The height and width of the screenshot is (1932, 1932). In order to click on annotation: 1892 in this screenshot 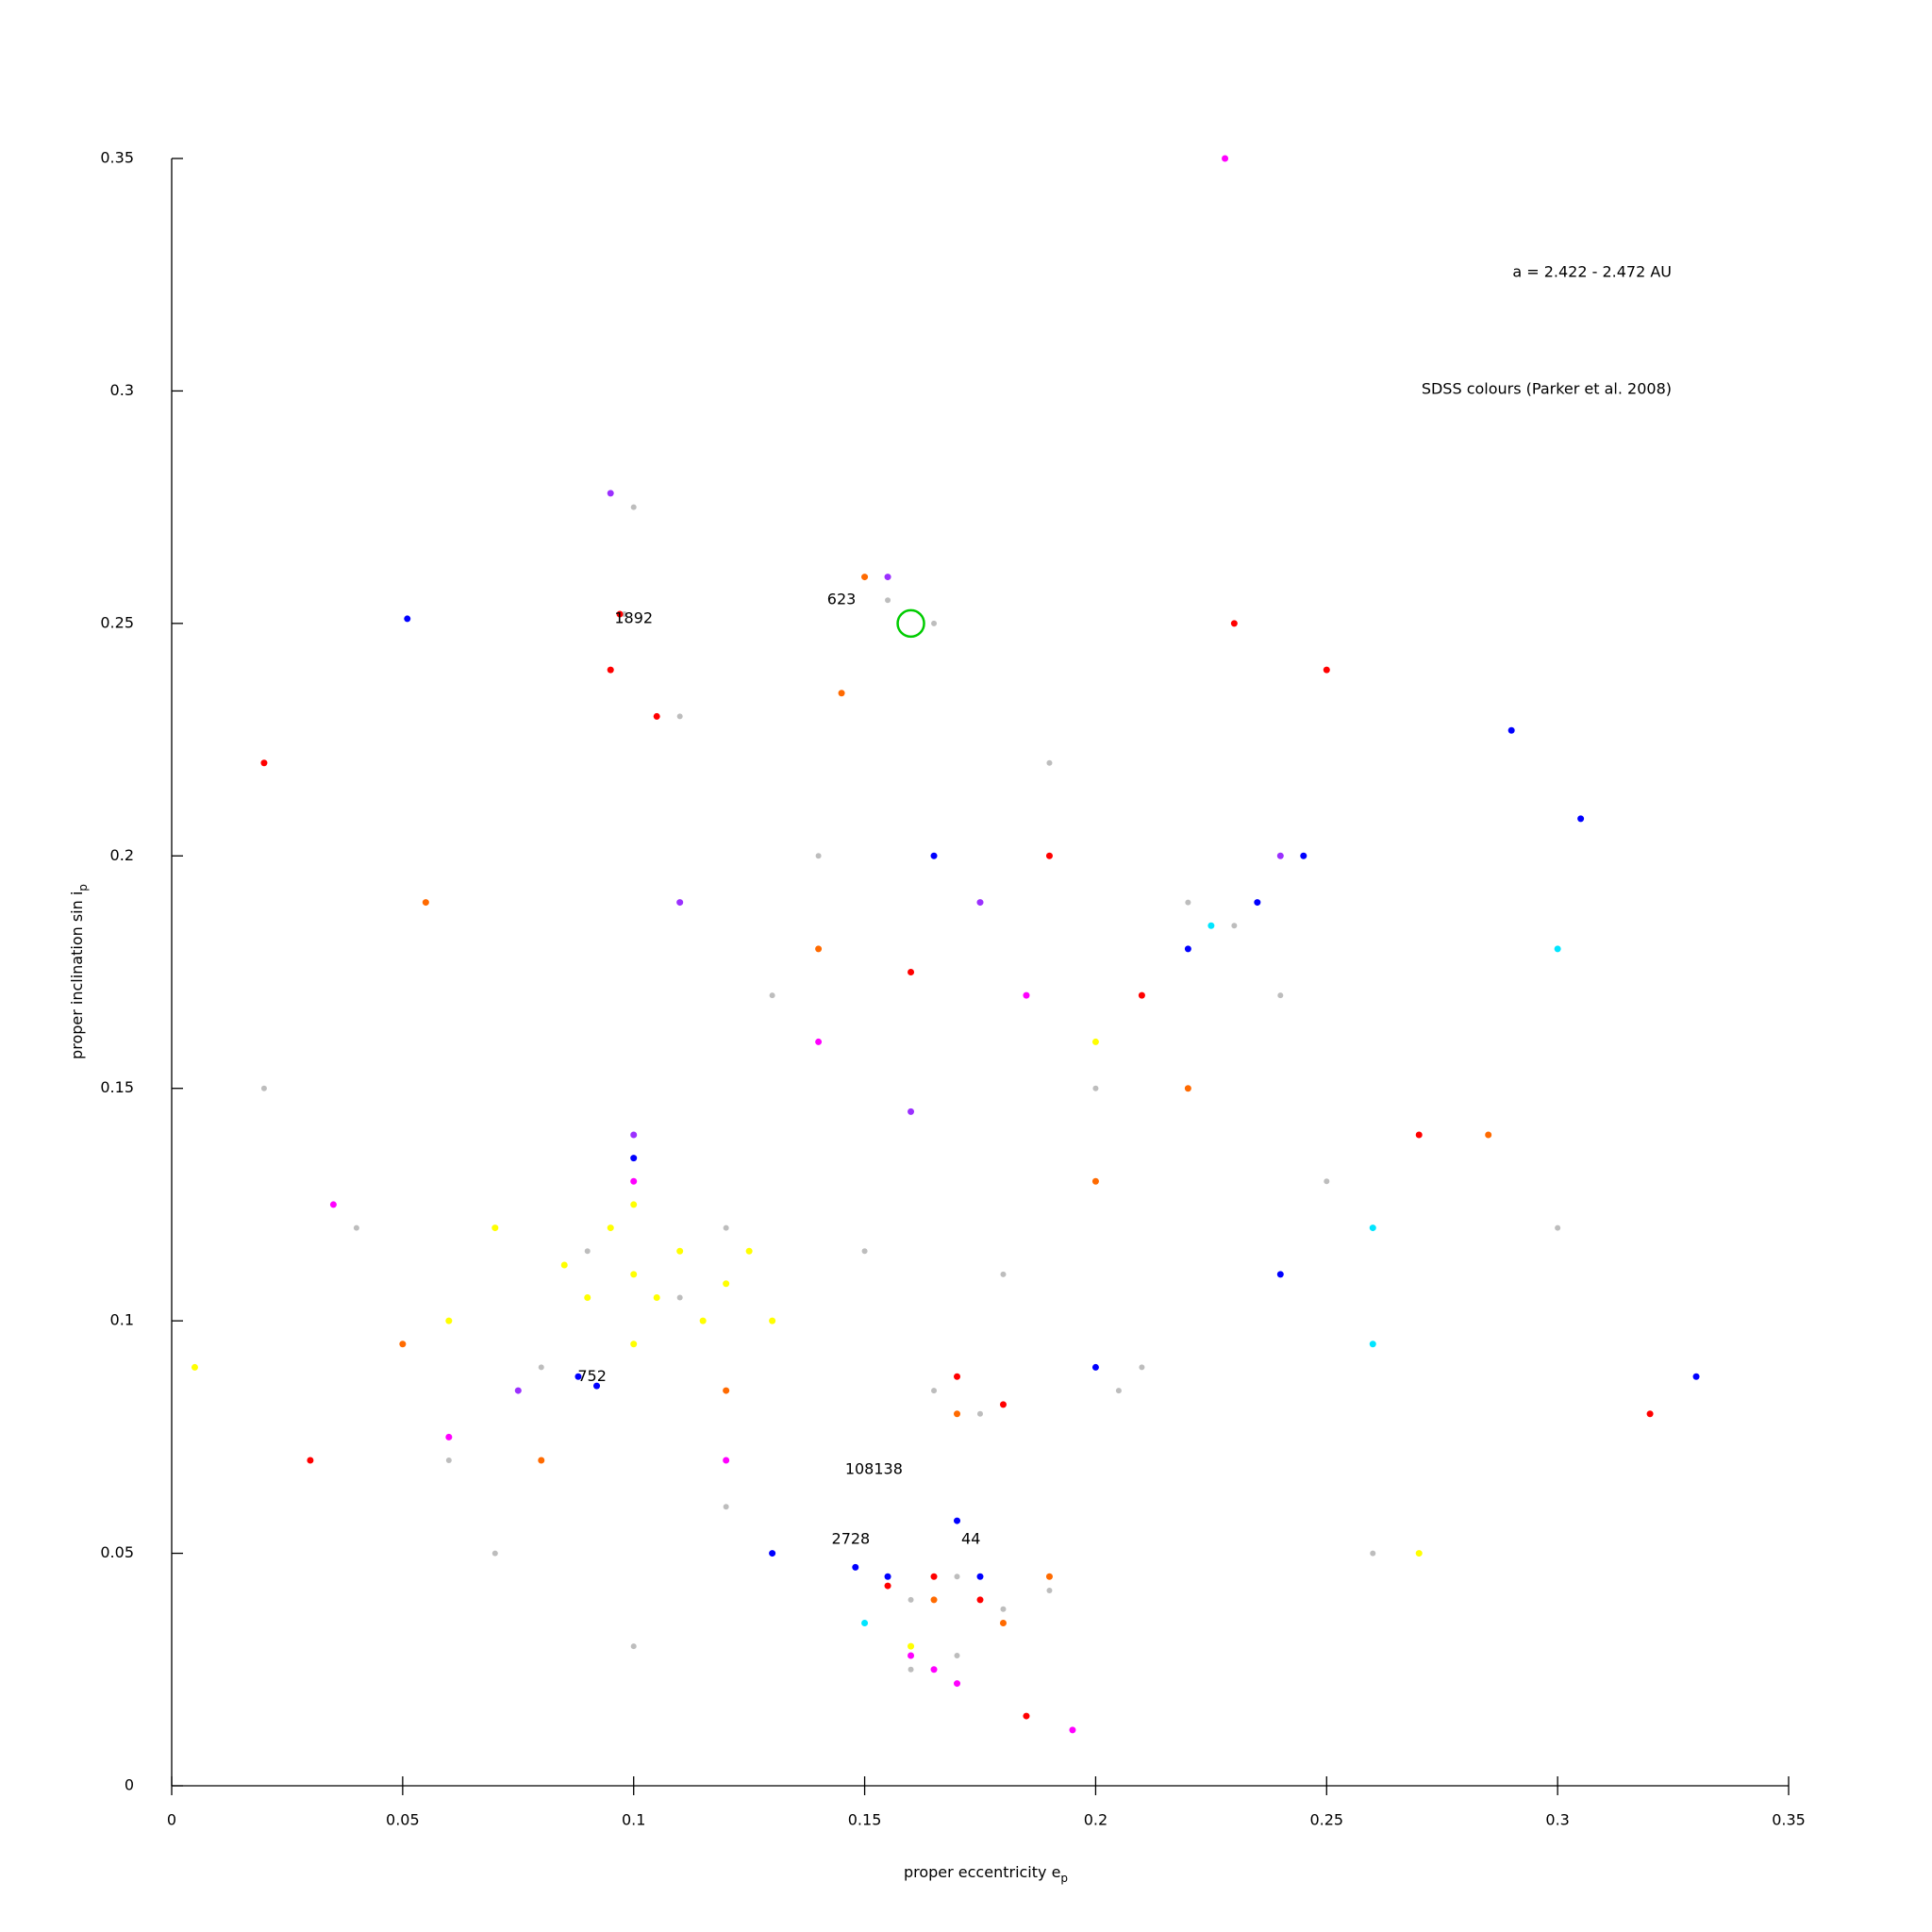, I will do `click(633, 617)`.